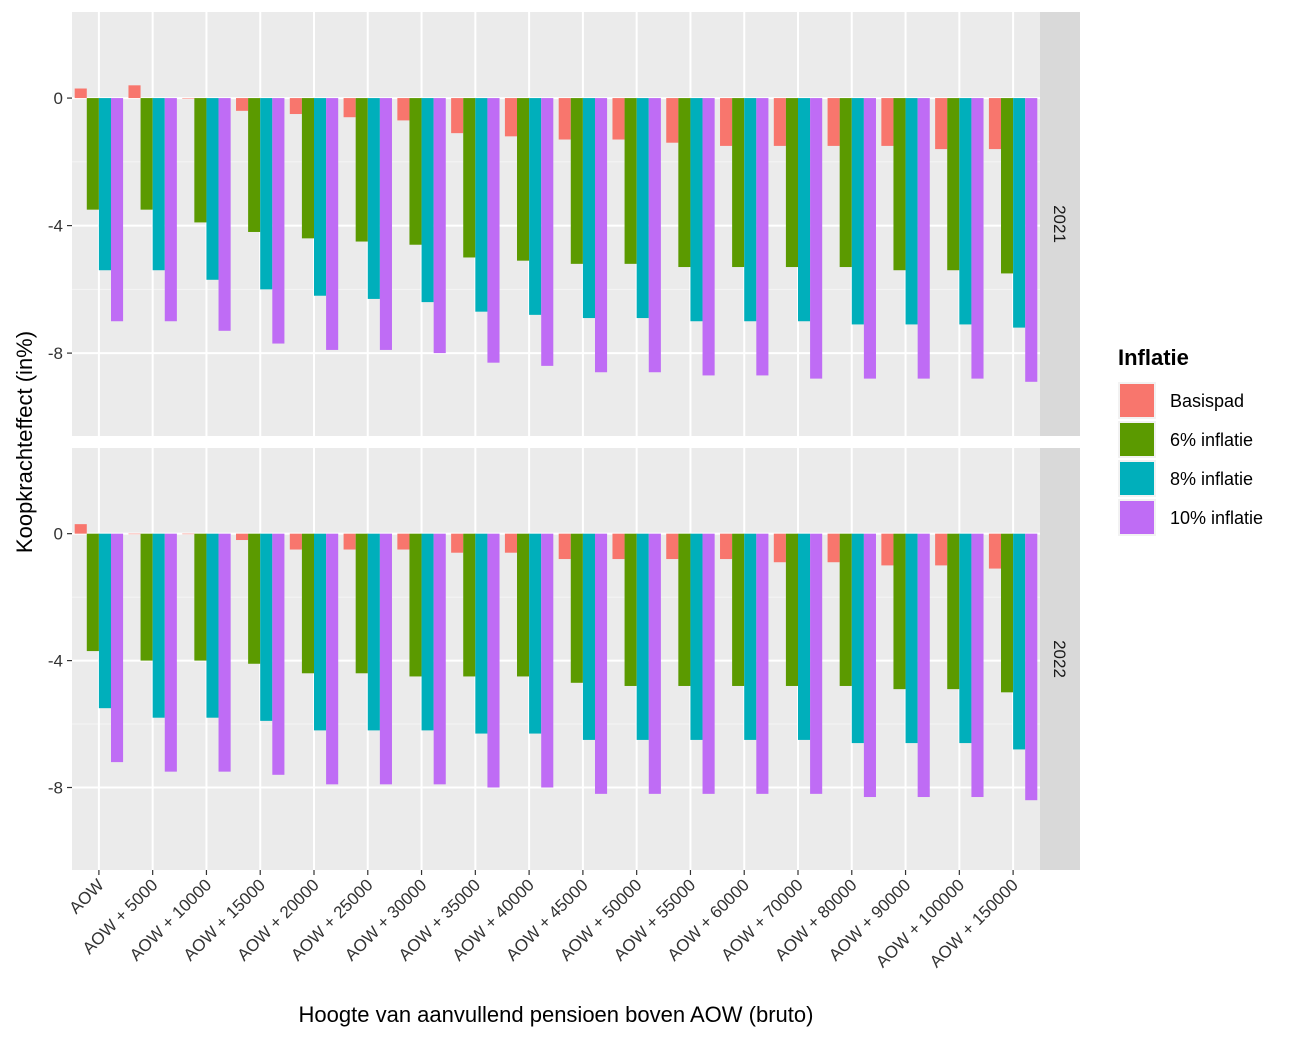 This screenshot has width=1299, height=1040. I want to click on y-tick-label: -8, so click(55, 788).